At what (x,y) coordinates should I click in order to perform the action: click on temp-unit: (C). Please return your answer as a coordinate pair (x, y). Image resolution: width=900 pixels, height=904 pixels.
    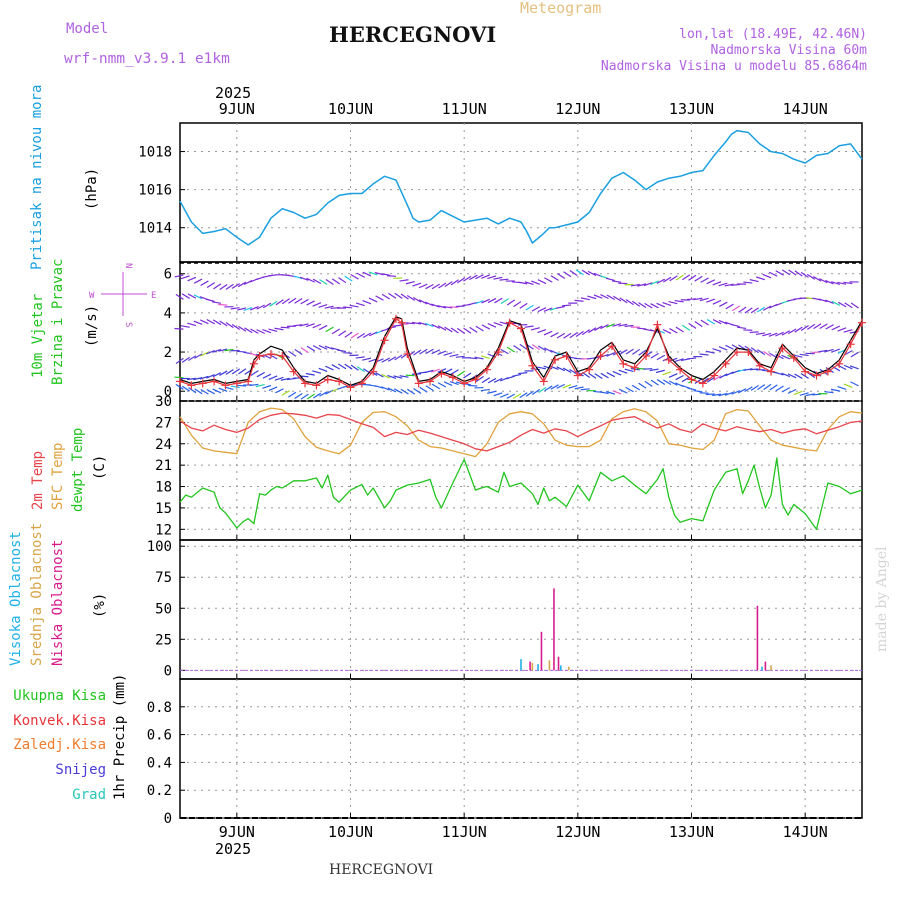
    Looking at the image, I should click on (100, 467).